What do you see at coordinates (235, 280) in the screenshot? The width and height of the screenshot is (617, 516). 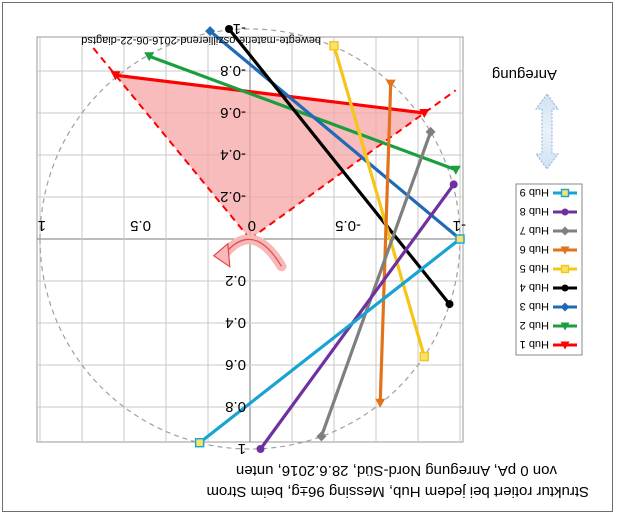 I see `y-tick-label: 0.2` at bounding box center [235, 280].